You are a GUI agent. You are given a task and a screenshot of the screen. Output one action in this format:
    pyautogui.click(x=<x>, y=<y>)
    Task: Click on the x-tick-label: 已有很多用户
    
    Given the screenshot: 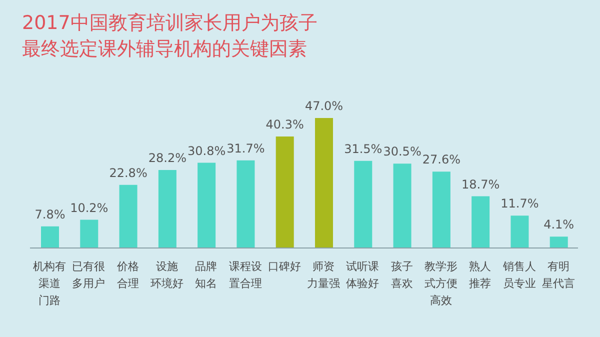 What is the action you would take?
    pyautogui.click(x=89, y=275)
    